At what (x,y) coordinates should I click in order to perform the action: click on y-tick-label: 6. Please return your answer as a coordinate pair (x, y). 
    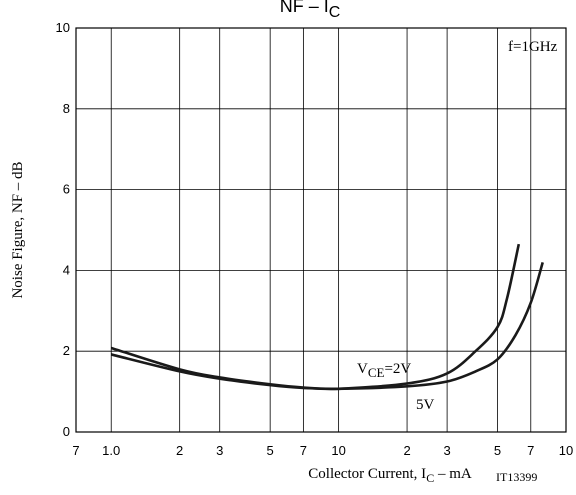
    Looking at the image, I should click on (66, 189).